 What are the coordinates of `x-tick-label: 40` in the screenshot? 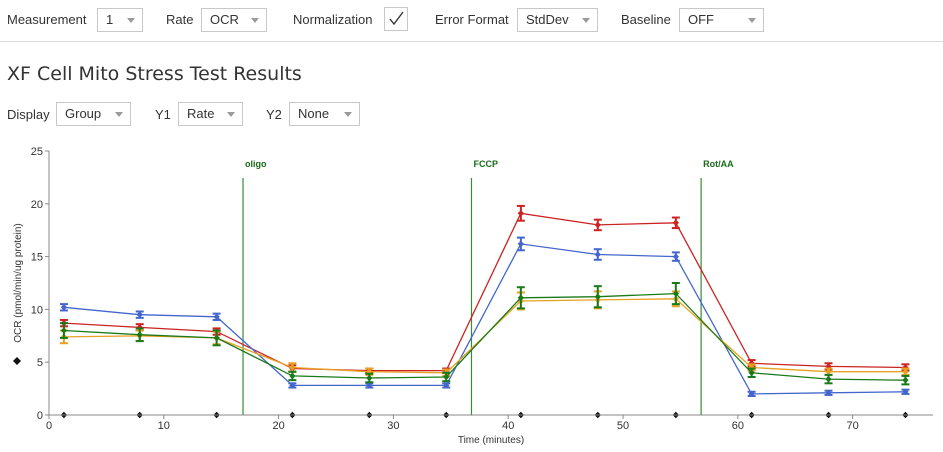 It's located at (508, 426).